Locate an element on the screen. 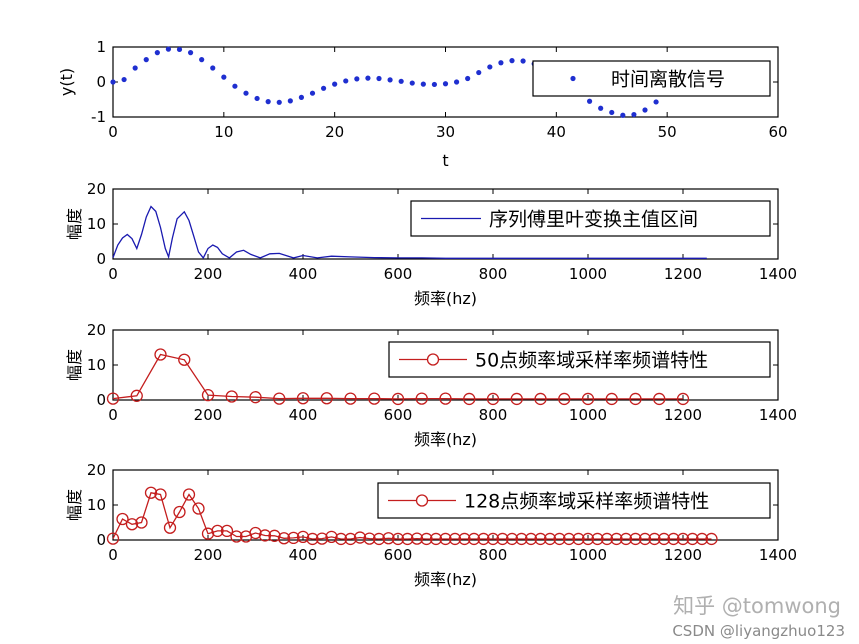  legend: 时间离散信号 is located at coordinates (651, 78).